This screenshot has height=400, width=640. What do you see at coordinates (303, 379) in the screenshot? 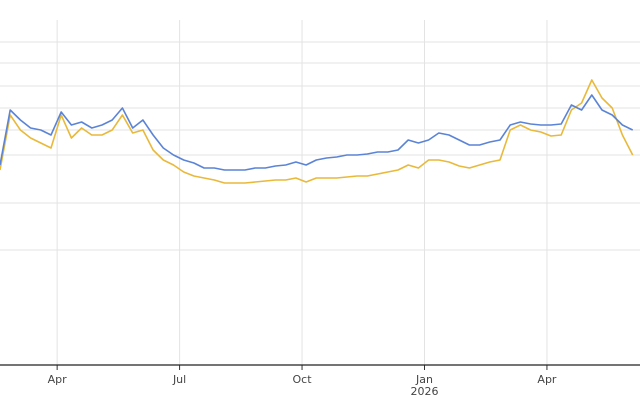
I see `x-tick-label: Oct` at bounding box center [303, 379].